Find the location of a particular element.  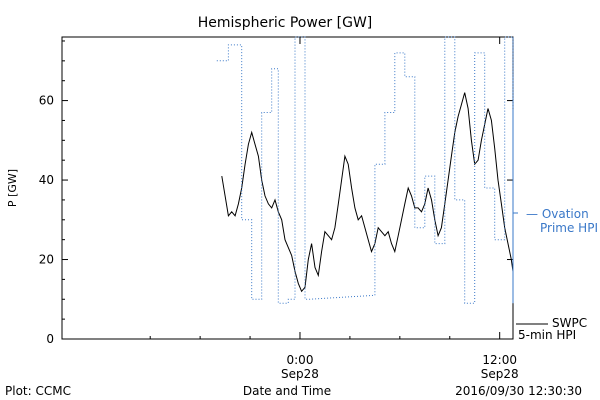

legend: — Ovation Prime HPI SWPC 5-min HPI is located at coordinates (555, 274).